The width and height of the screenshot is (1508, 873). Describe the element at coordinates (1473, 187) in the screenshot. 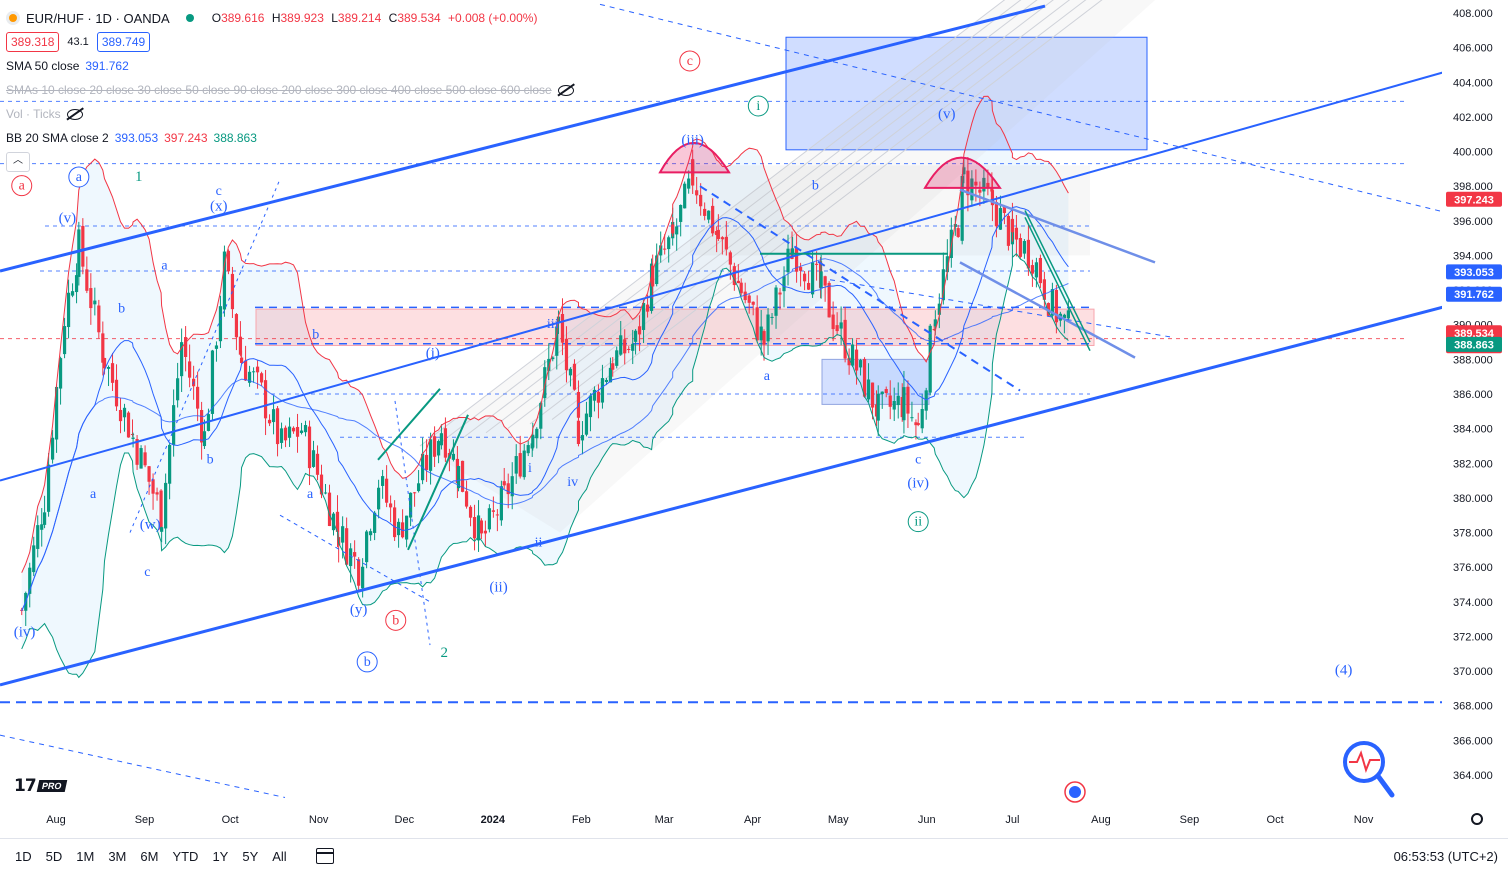

I see `price-tick-label: 398.000` at that location.